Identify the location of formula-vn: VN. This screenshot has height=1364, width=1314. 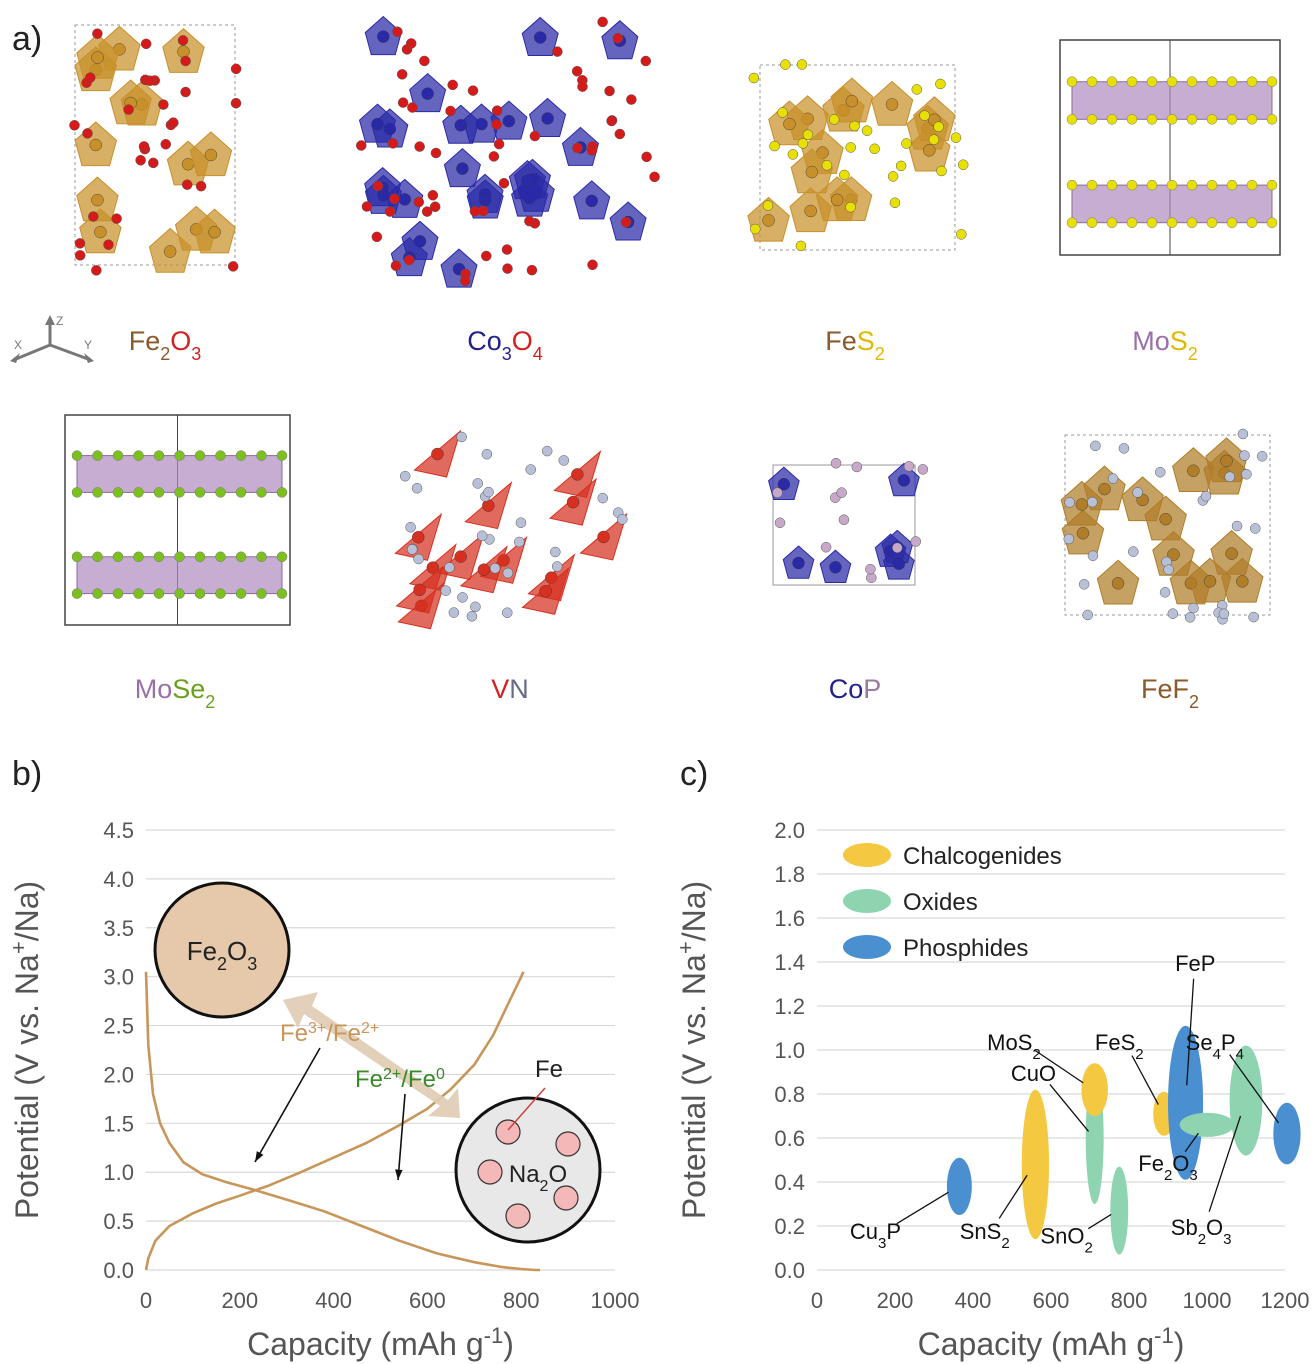
(510, 689).